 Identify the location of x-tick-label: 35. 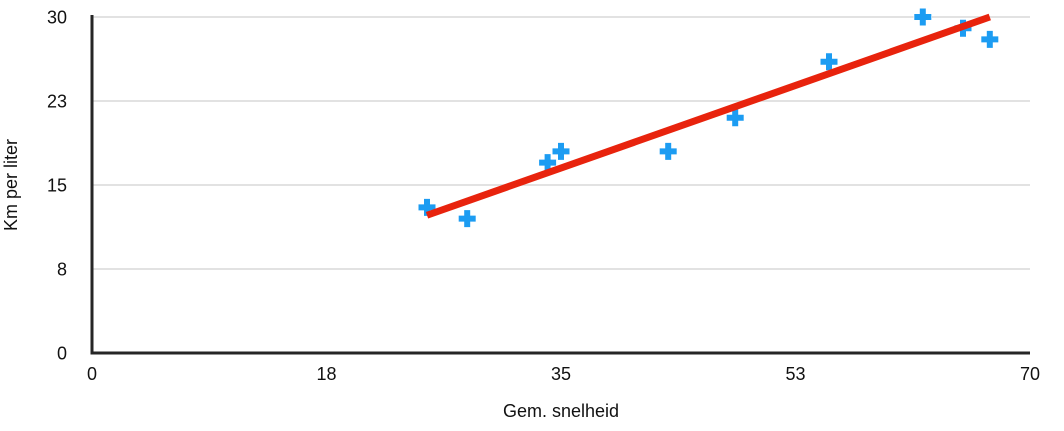
(561, 374).